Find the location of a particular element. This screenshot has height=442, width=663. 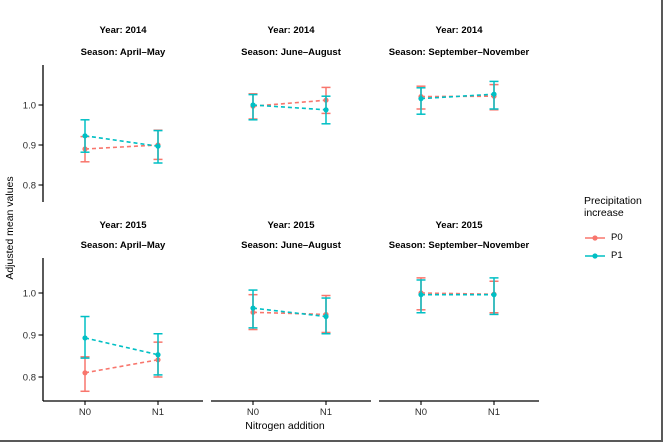

legend-title: Precipitation increase is located at coordinates (613, 207).